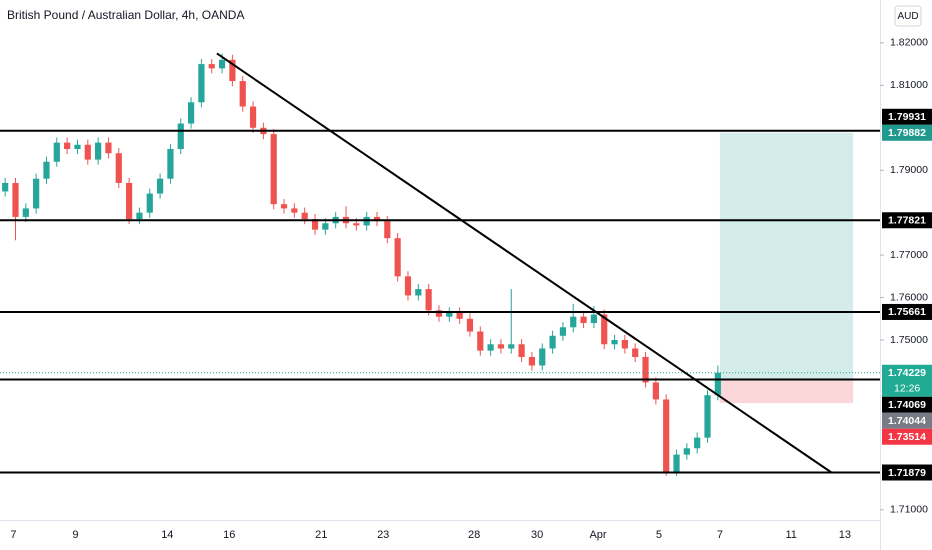  I want to click on level-label: 1.77821, so click(907, 220).